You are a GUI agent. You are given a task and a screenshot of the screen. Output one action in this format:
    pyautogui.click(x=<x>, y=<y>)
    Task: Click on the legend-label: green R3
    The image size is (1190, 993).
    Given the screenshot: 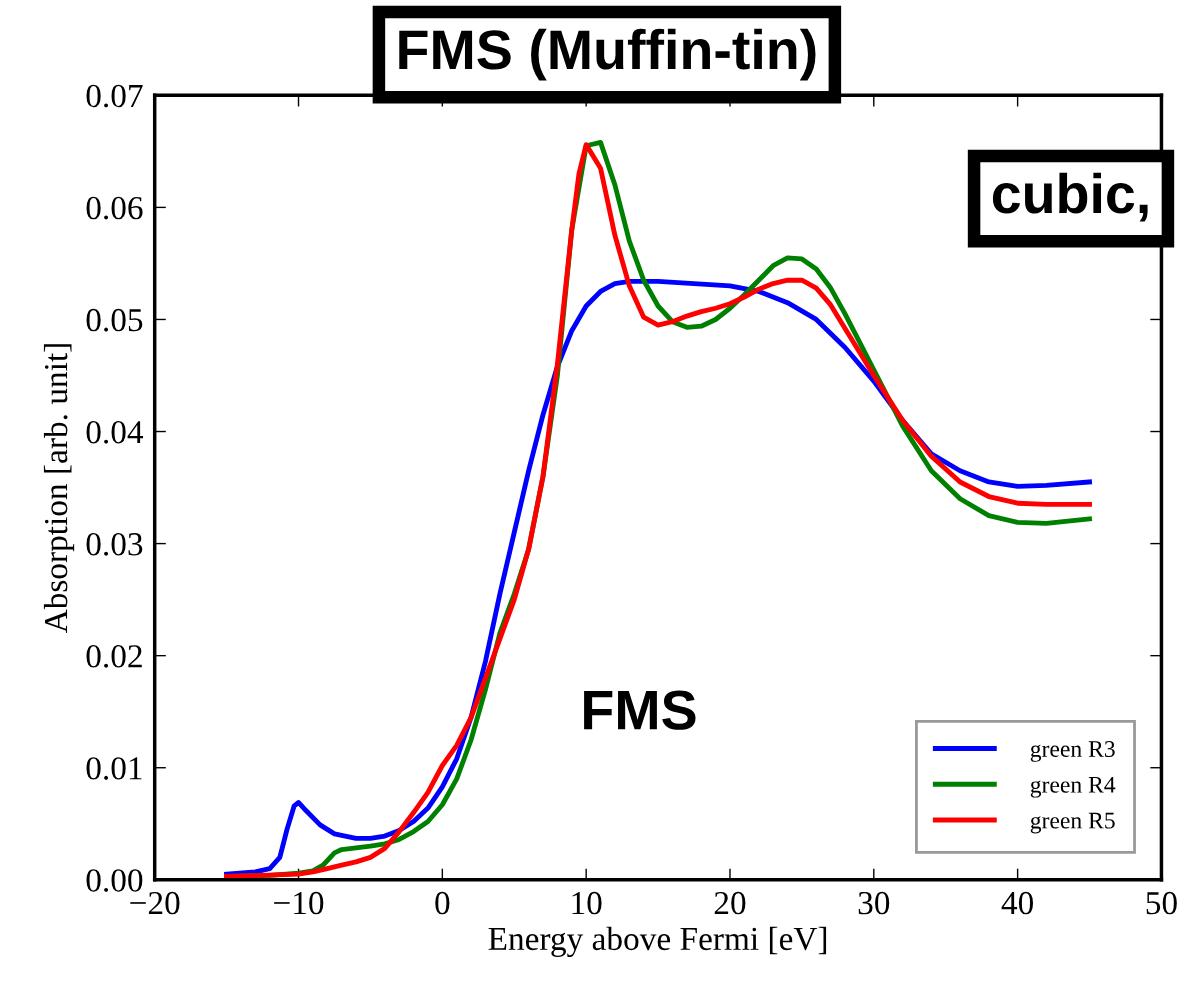 What is the action you would take?
    pyautogui.click(x=1072, y=751)
    